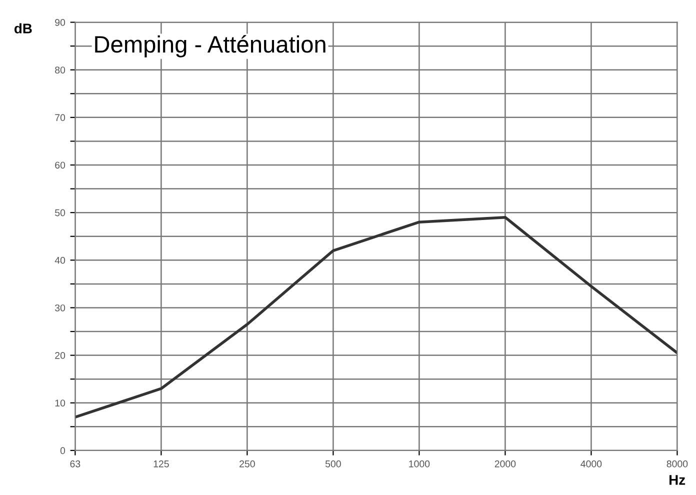  I want to click on y-tick-label: 20, so click(60, 355).